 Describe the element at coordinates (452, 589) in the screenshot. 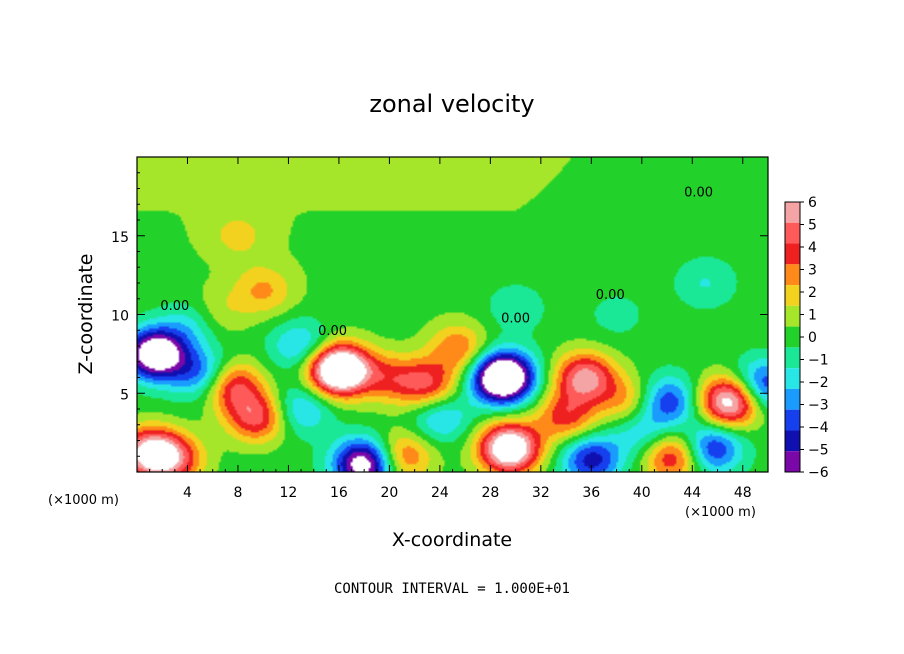

I see `contour-interval-note: CONTOUR INTERVAL = 1.000E+01` at that location.